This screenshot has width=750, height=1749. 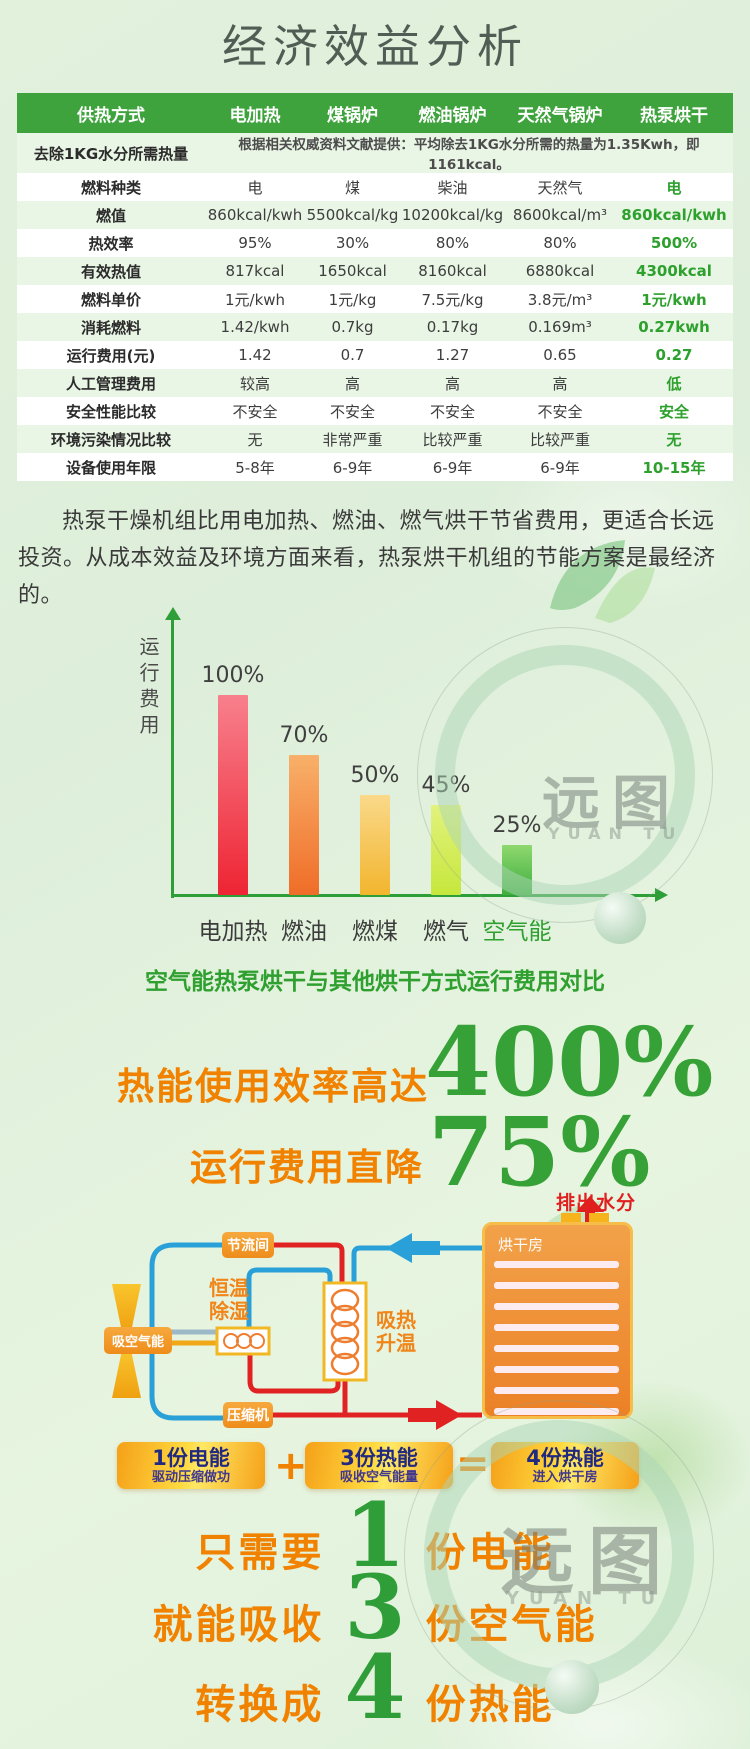 I want to click on statement-prefix: 就能吸收, so click(x=238, y=1625).